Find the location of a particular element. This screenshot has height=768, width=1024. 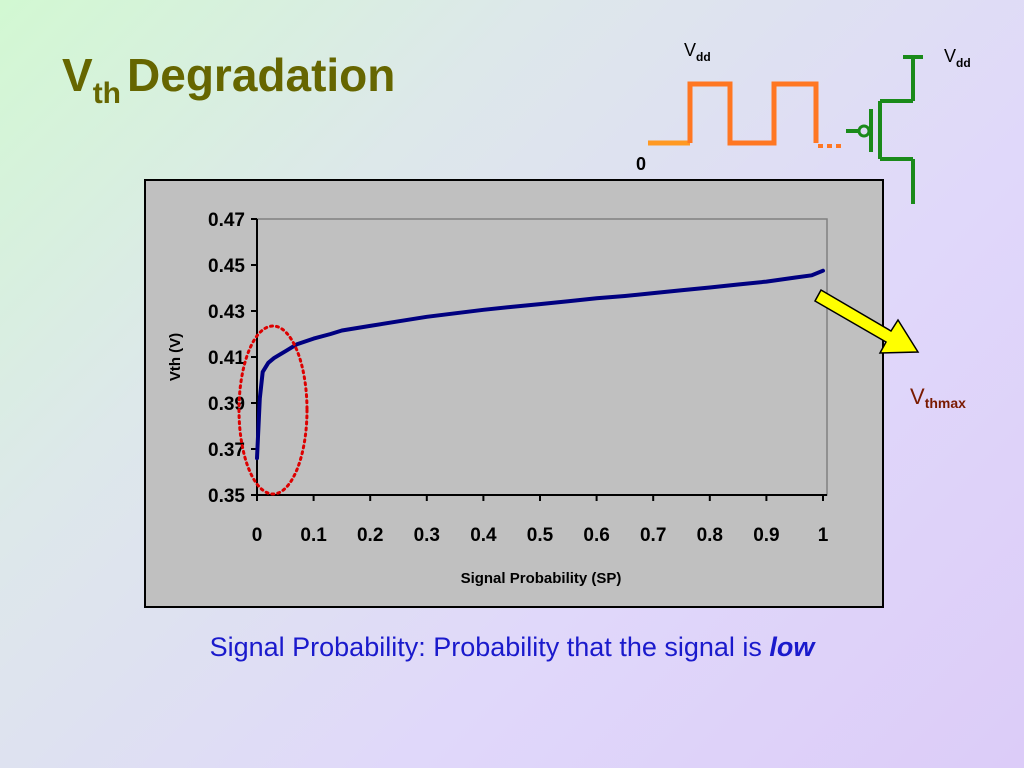

series-line is located at coordinates (540, 364).